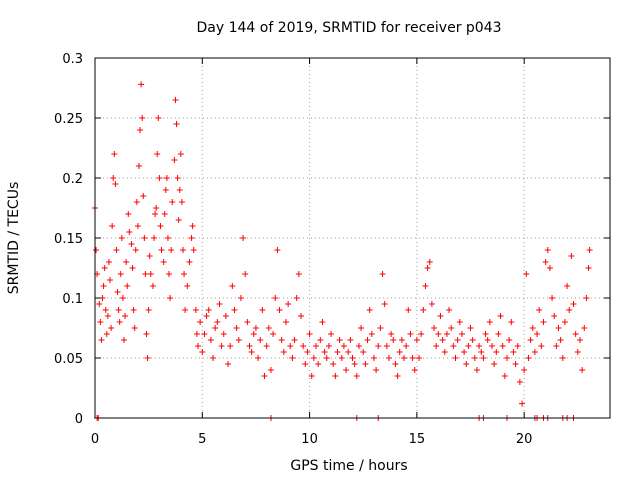 The width and height of the screenshot is (640, 480). What do you see at coordinates (72, 179) in the screenshot?
I see `y-tick-label: 0.2` at bounding box center [72, 179].